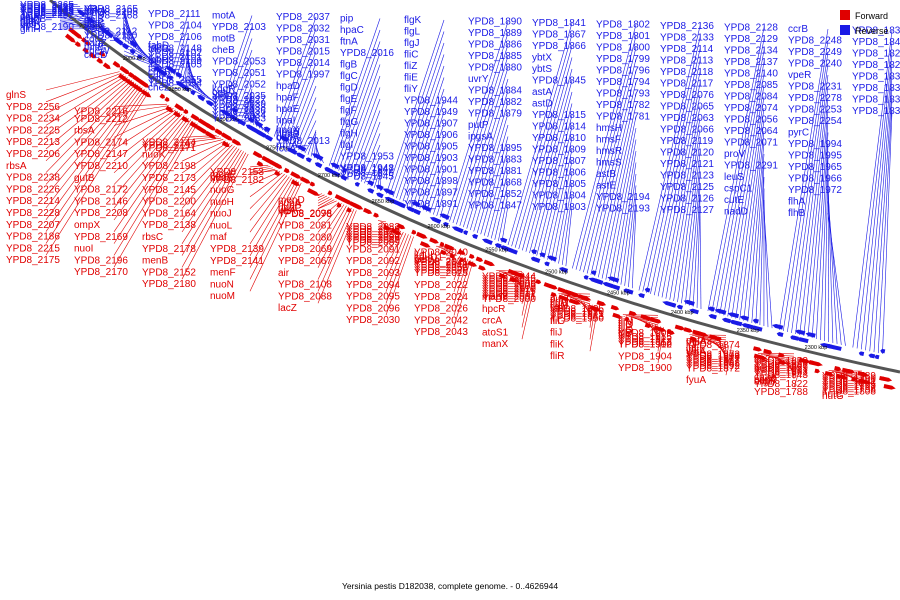 Image resolution: width=900 pixels, height=600 pixels. I want to click on reverse-gene-label: hpaC, so click(352, 30).